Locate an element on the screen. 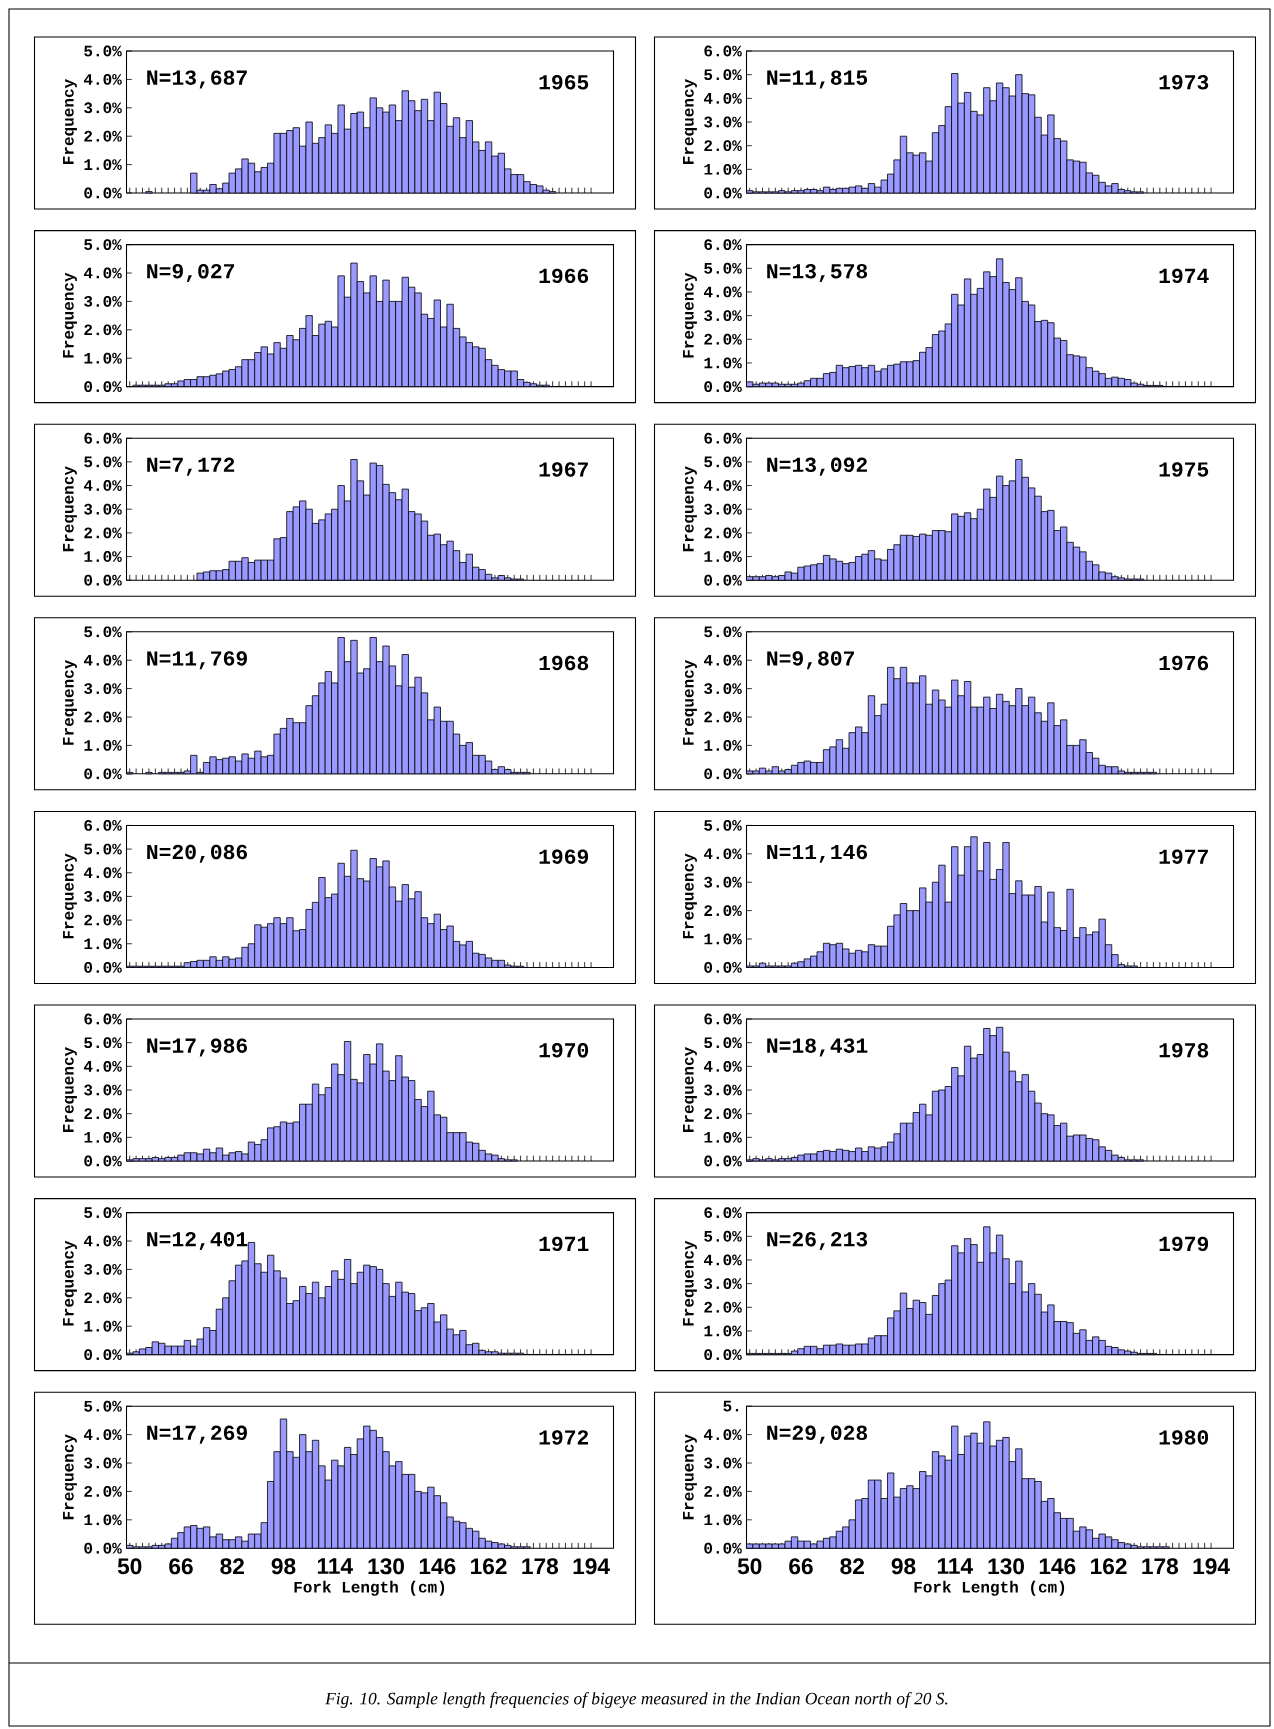 The width and height of the screenshot is (1274, 1729). text: 1974 is located at coordinates (1184, 276).